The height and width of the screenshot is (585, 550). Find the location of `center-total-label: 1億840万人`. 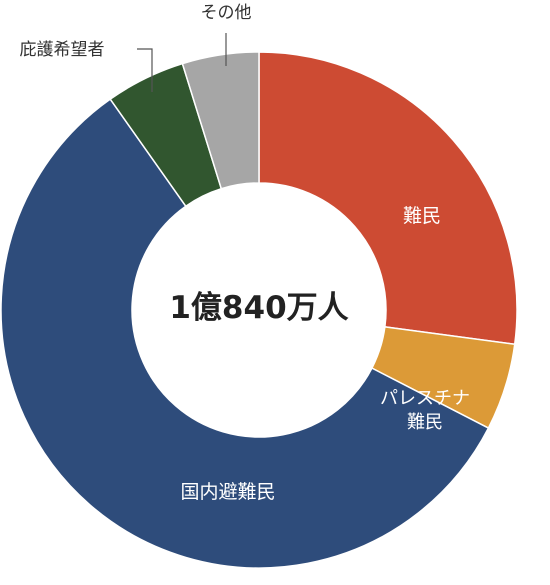

center-total-label: 1億840万人 is located at coordinates (258, 308).